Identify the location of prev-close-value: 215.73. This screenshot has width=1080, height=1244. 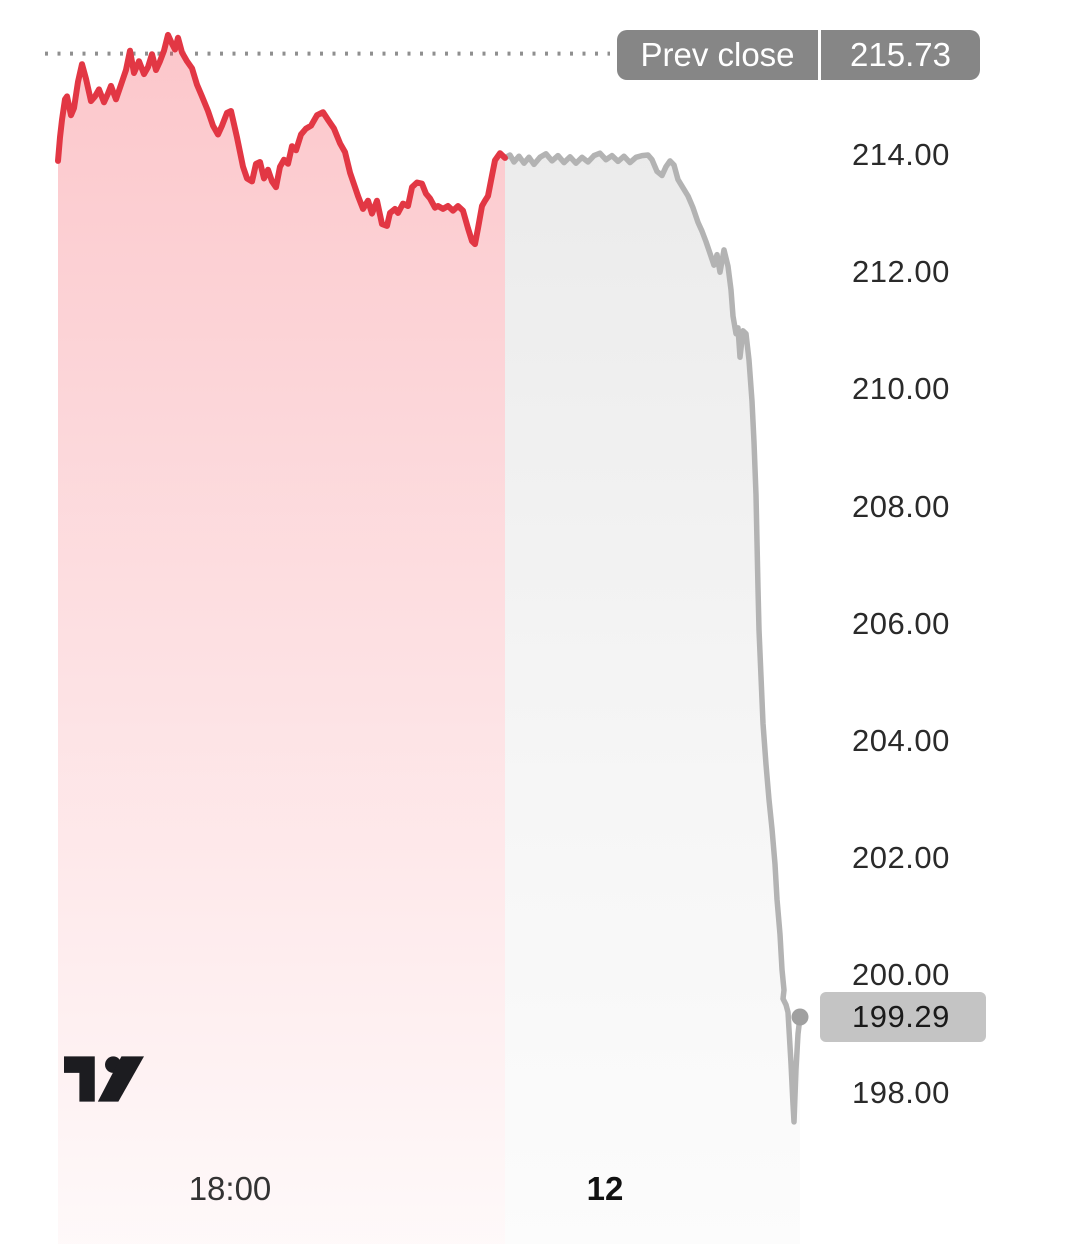
(900, 55).